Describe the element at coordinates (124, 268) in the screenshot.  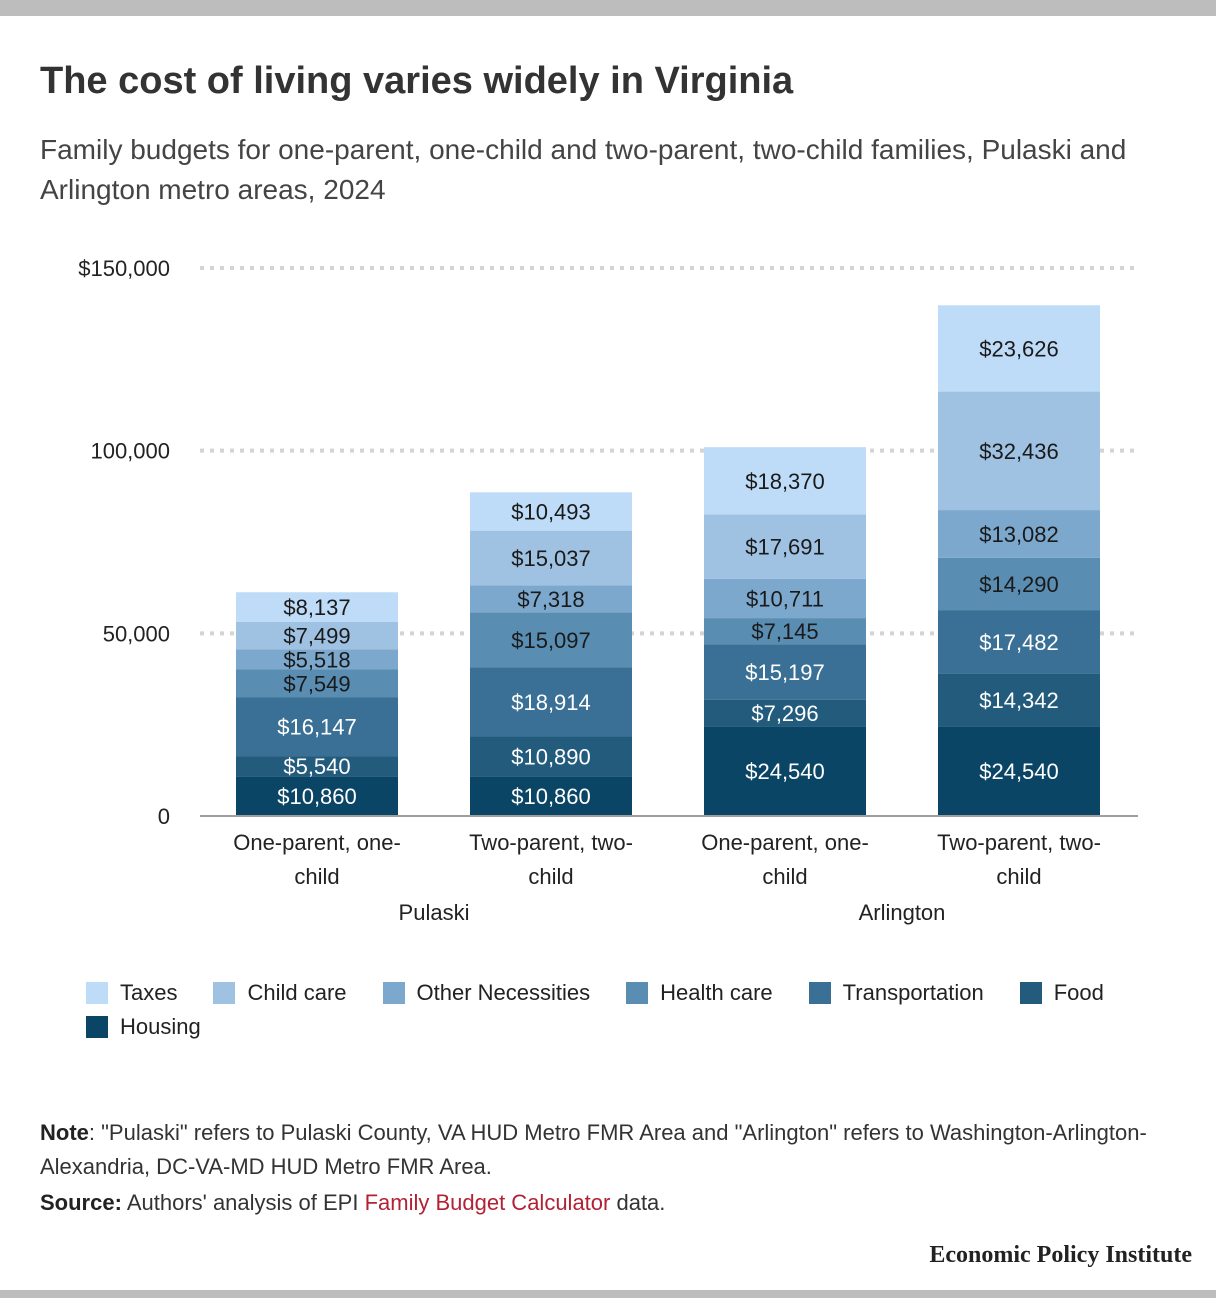
I see `y-tick-label: $150,000` at that location.